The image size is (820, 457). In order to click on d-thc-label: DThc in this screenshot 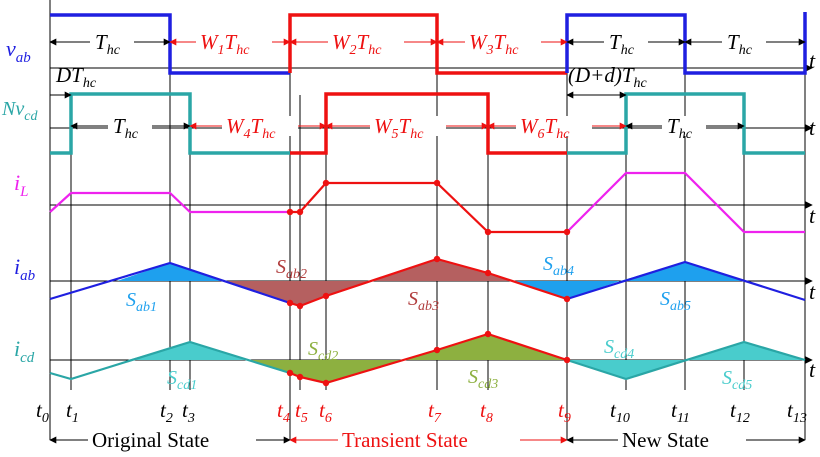, I will do `click(76, 77)`.